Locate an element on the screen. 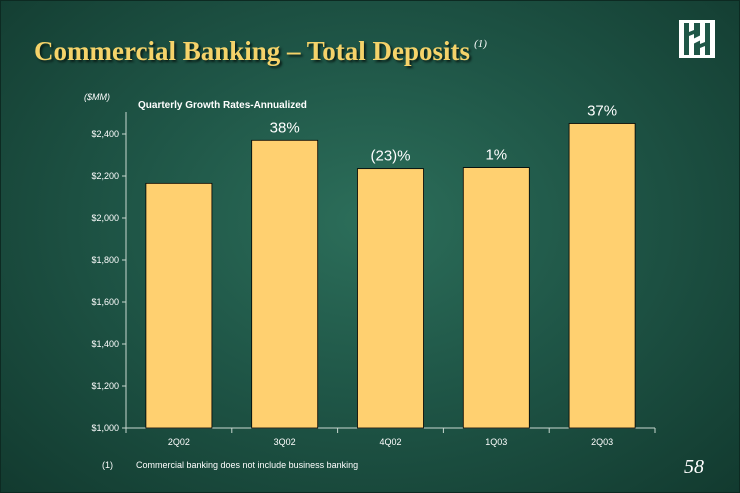 Image resolution: width=740 pixels, height=493 pixels. footnote-marker: (1) is located at coordinates (107, 465).